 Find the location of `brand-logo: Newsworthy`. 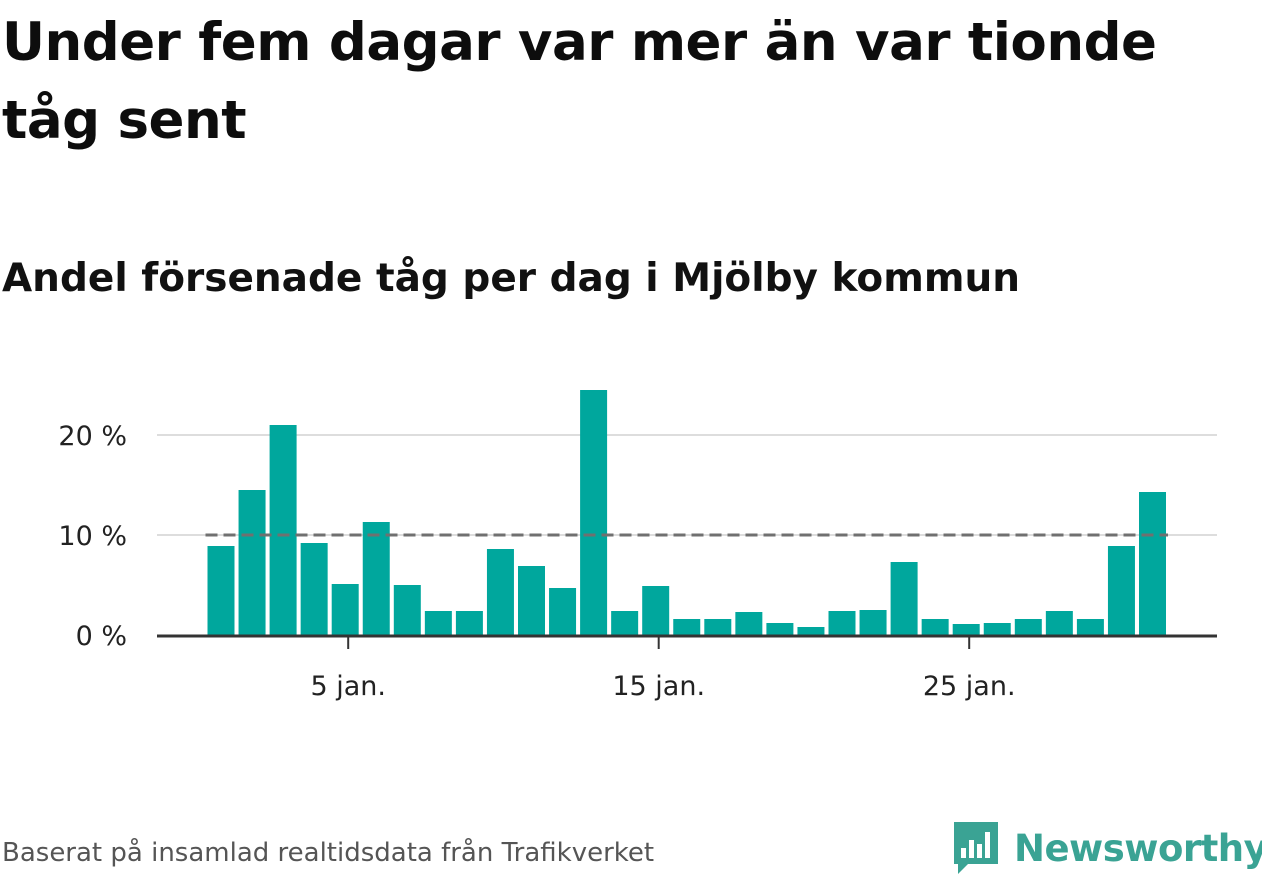

brand-logo: Newsworthy is located at coordinates (1106, 848).